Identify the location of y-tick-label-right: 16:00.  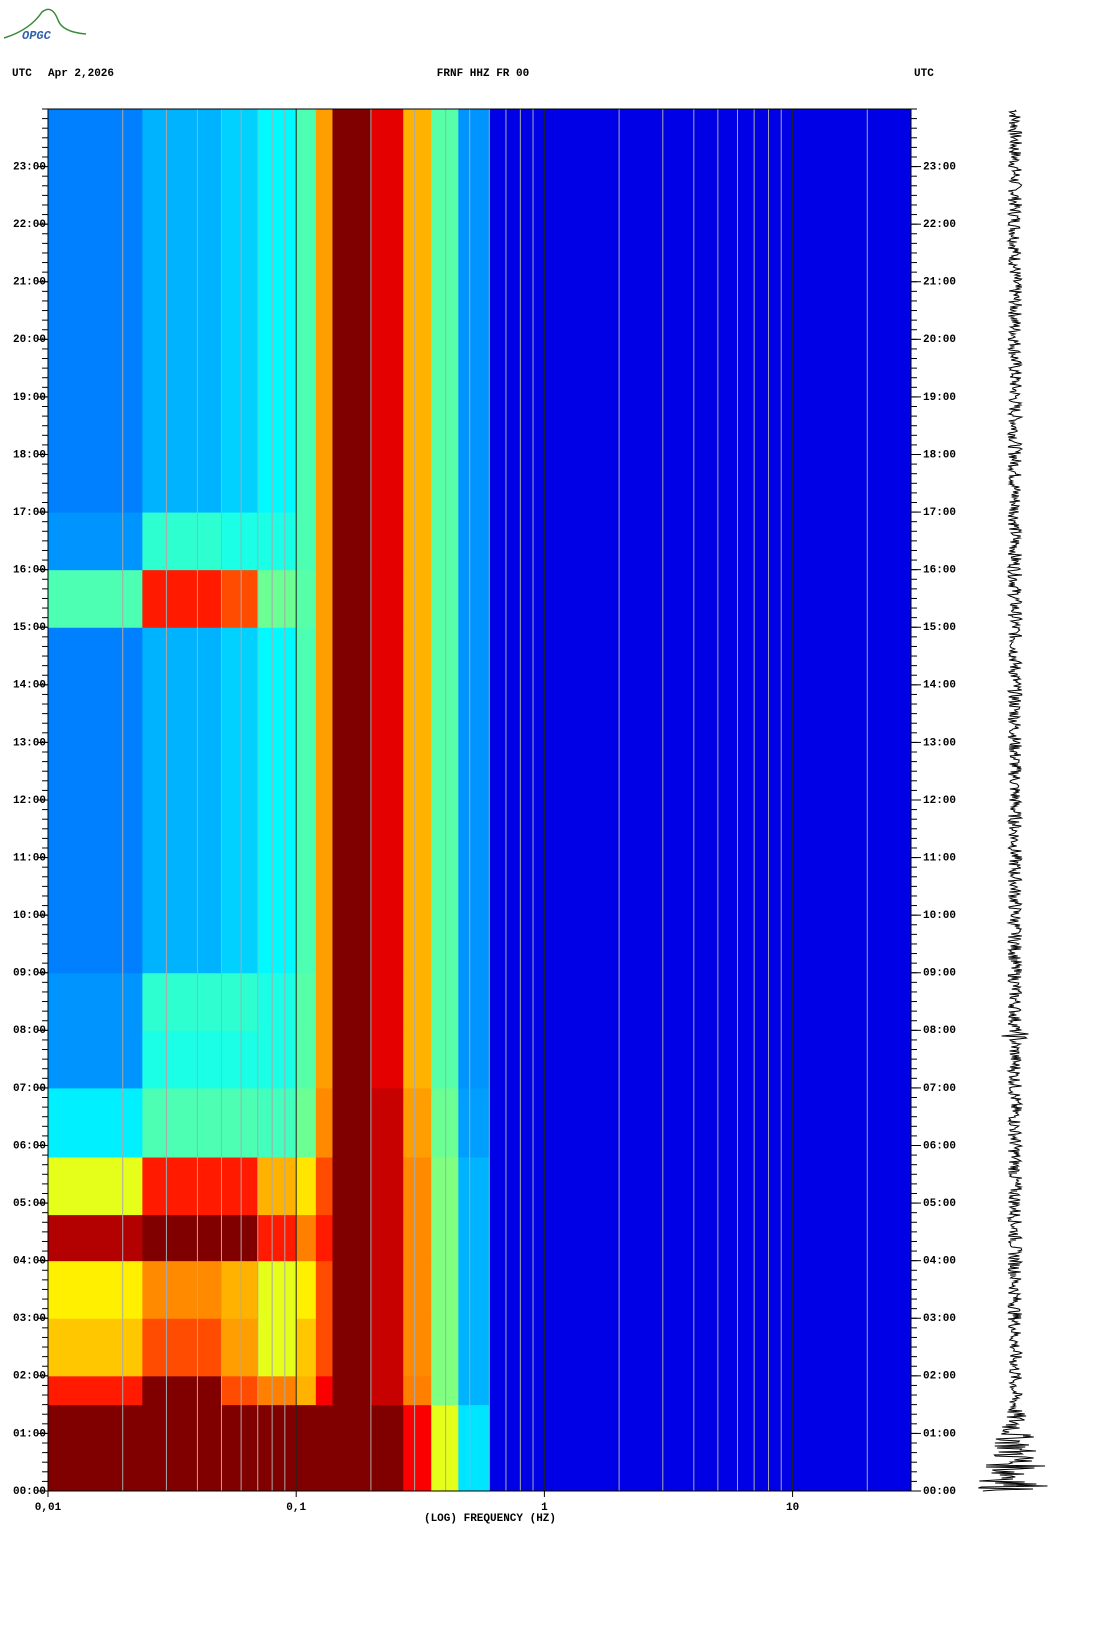
(939, 571).